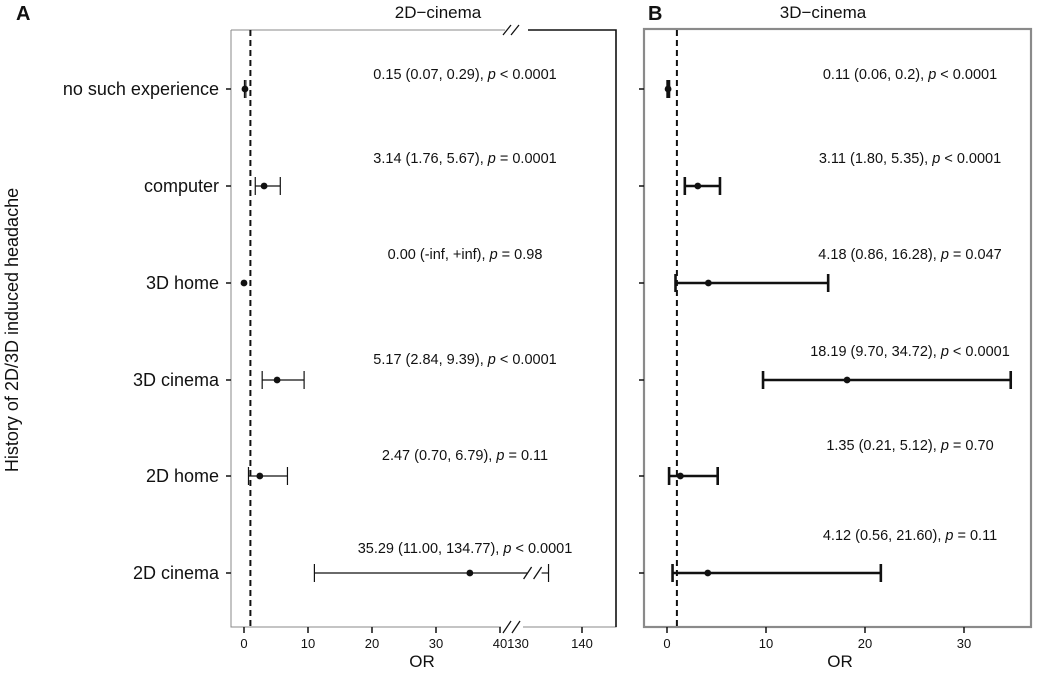 Image resolution: width=1038 pixels, height=678 pixels. I want to click on annotation-estimate-3: 18.19 (9.70, 34.72),, so click(875, 352).